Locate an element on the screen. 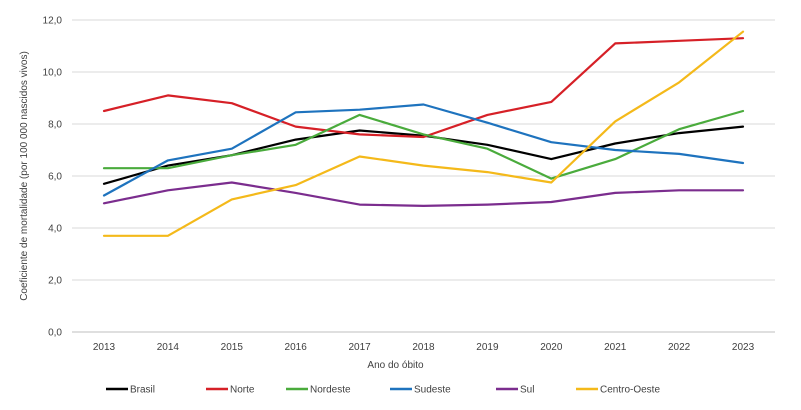  x-tick-label: 2018 is located at coordinates (423, 347).